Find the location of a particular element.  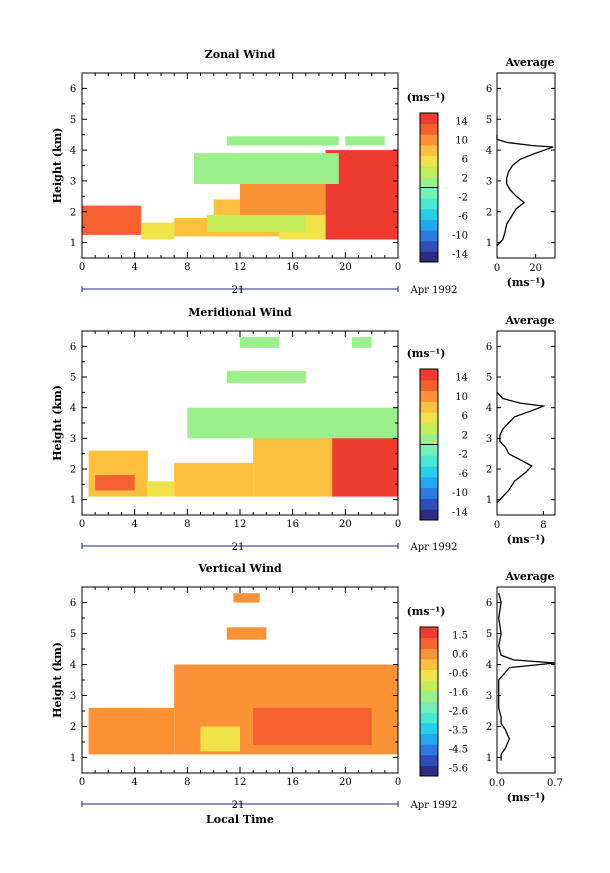

avg-x-tick-label: 20 is located at coordinates (535, 268).